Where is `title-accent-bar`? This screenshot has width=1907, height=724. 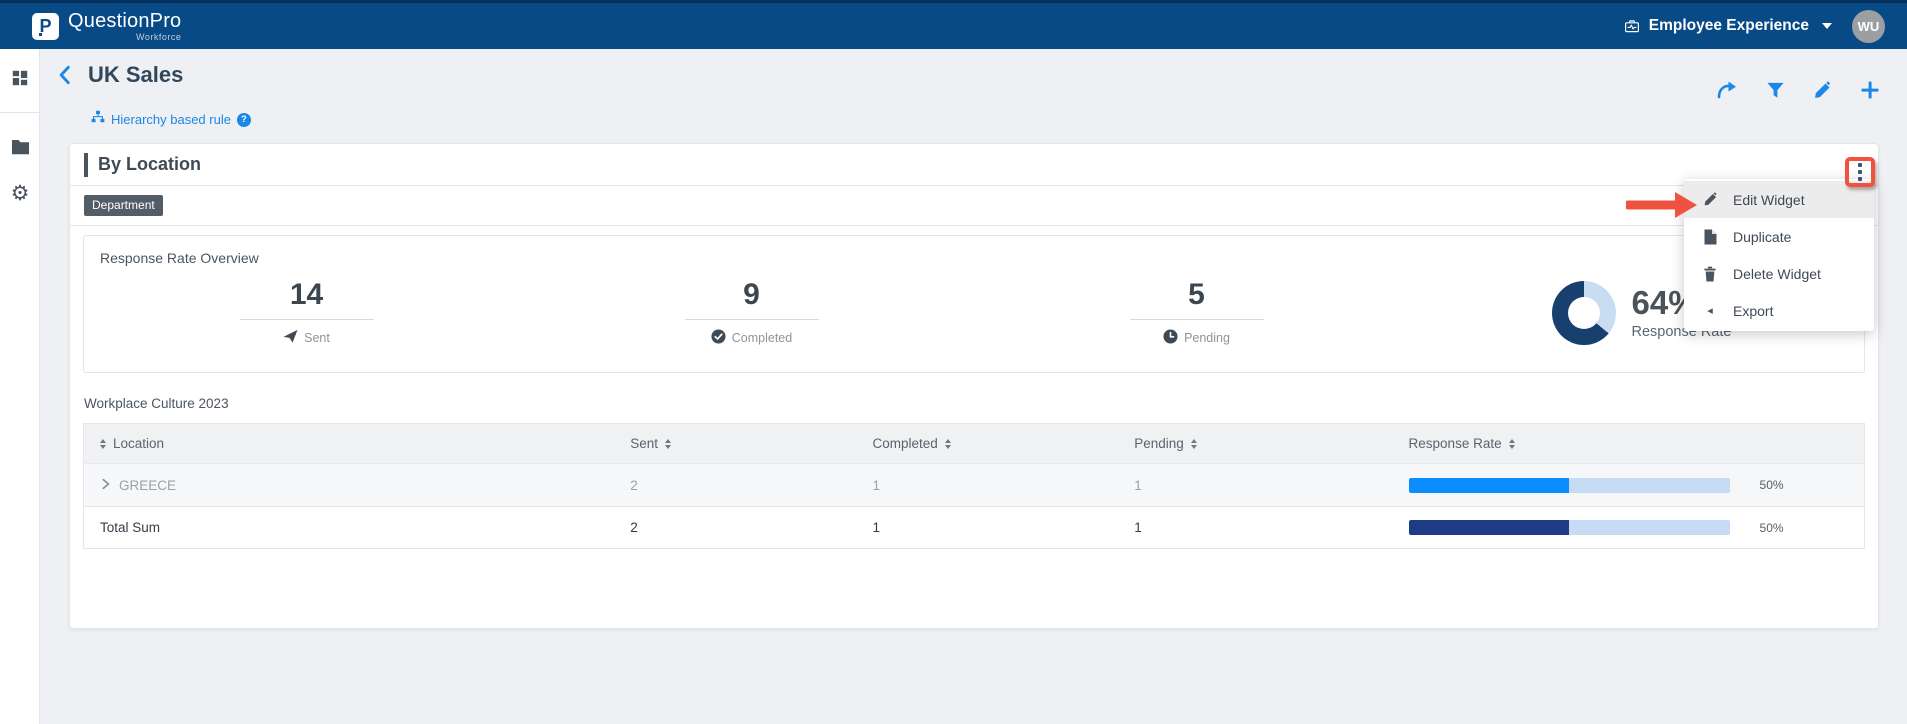
title-accent-bar is located at coordinates (86, 164).